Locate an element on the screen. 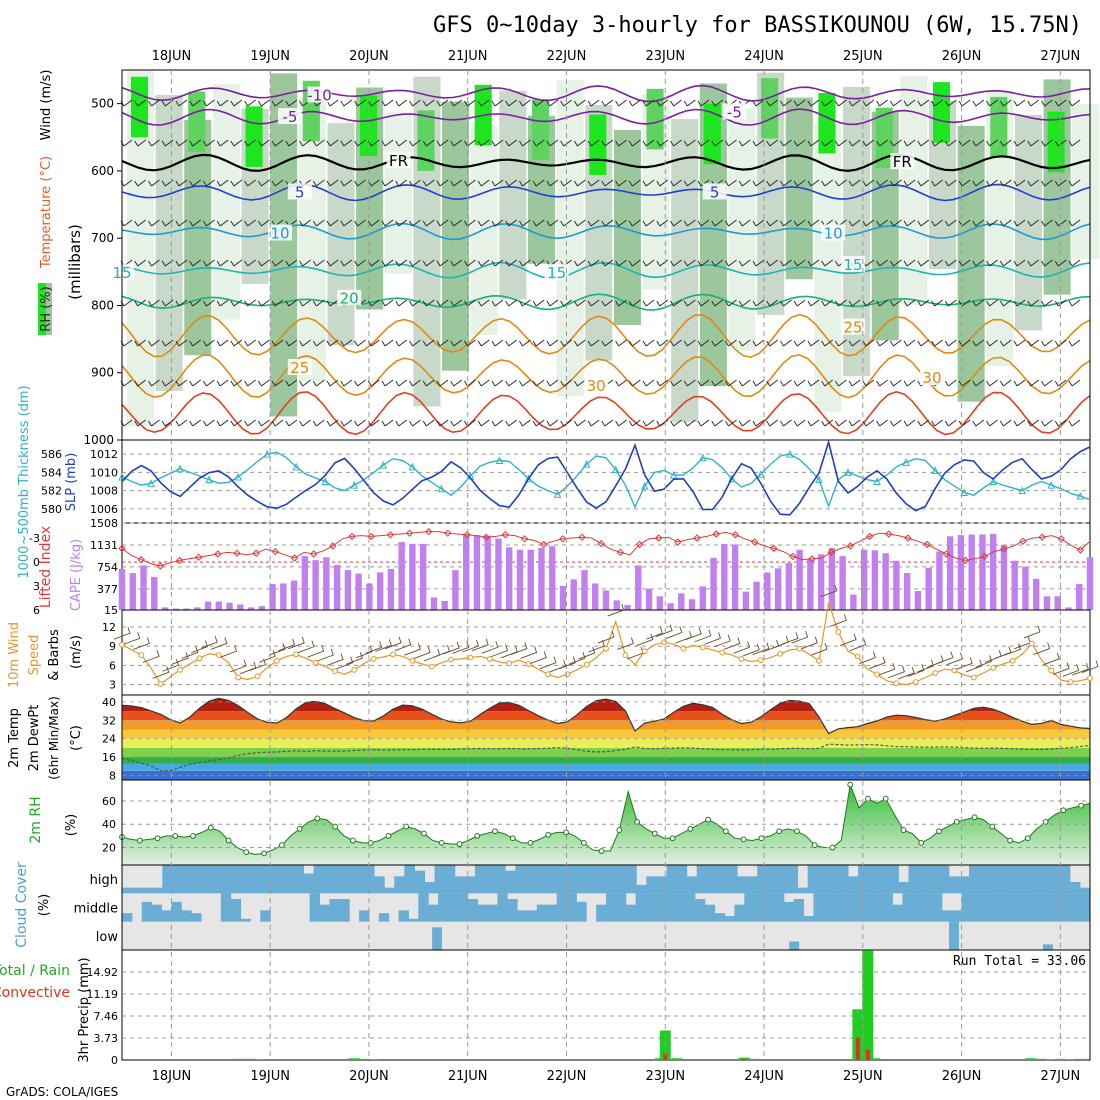 This screenshot has height=1100, width=1100. slp-label: SLP (mb) is located at coordinates (71, 482).